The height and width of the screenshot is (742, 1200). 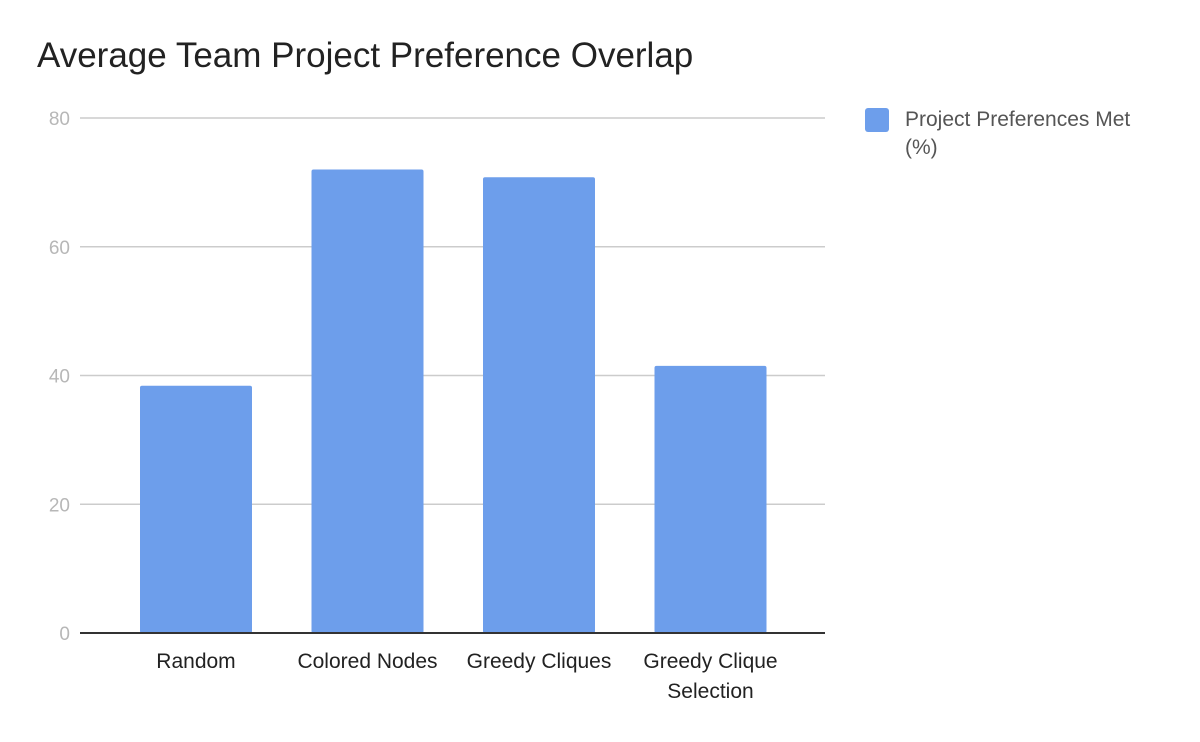 I want to click on x-category-label: Greedy Clique Selection, so click(x=710, y=676).